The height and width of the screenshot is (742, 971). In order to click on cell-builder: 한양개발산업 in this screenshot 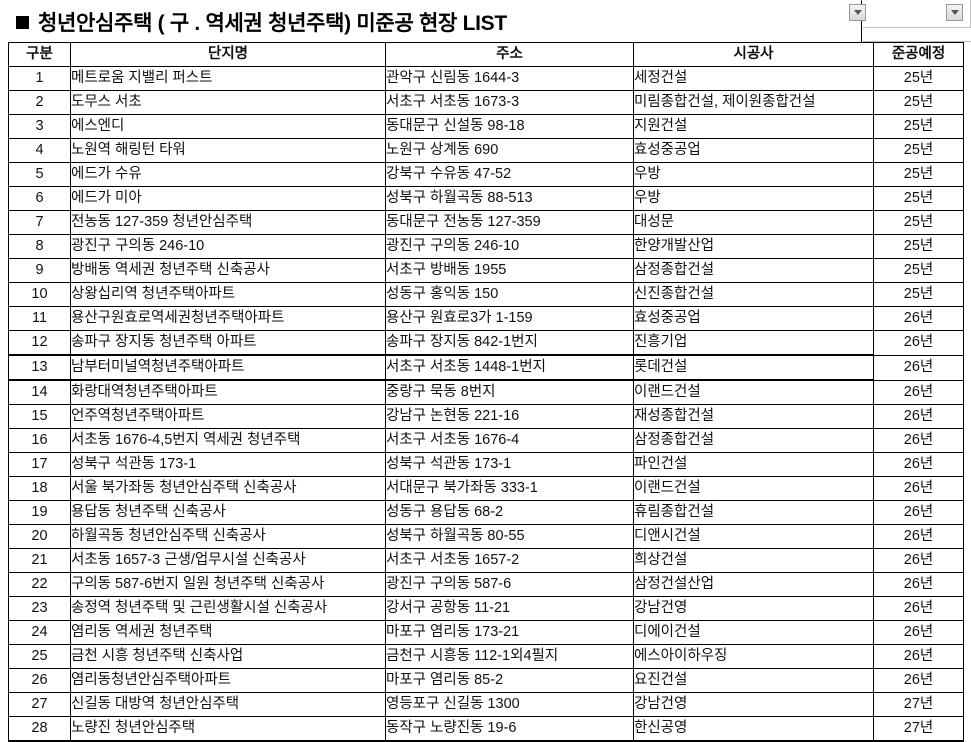, I will do `click(753, 246)`.